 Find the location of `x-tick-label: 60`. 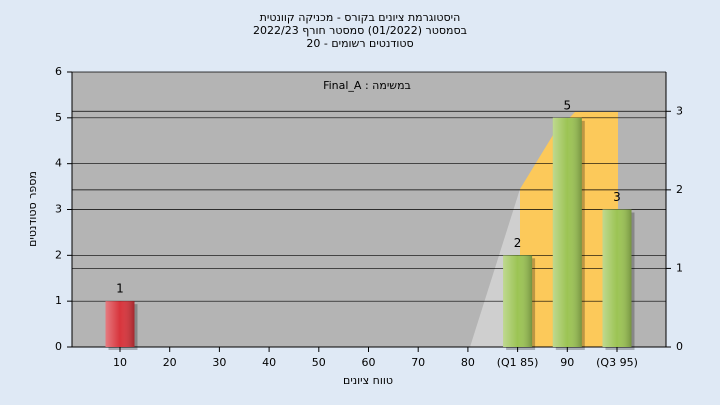

x-tick-label: 60 is located at coordinates (369, 362).